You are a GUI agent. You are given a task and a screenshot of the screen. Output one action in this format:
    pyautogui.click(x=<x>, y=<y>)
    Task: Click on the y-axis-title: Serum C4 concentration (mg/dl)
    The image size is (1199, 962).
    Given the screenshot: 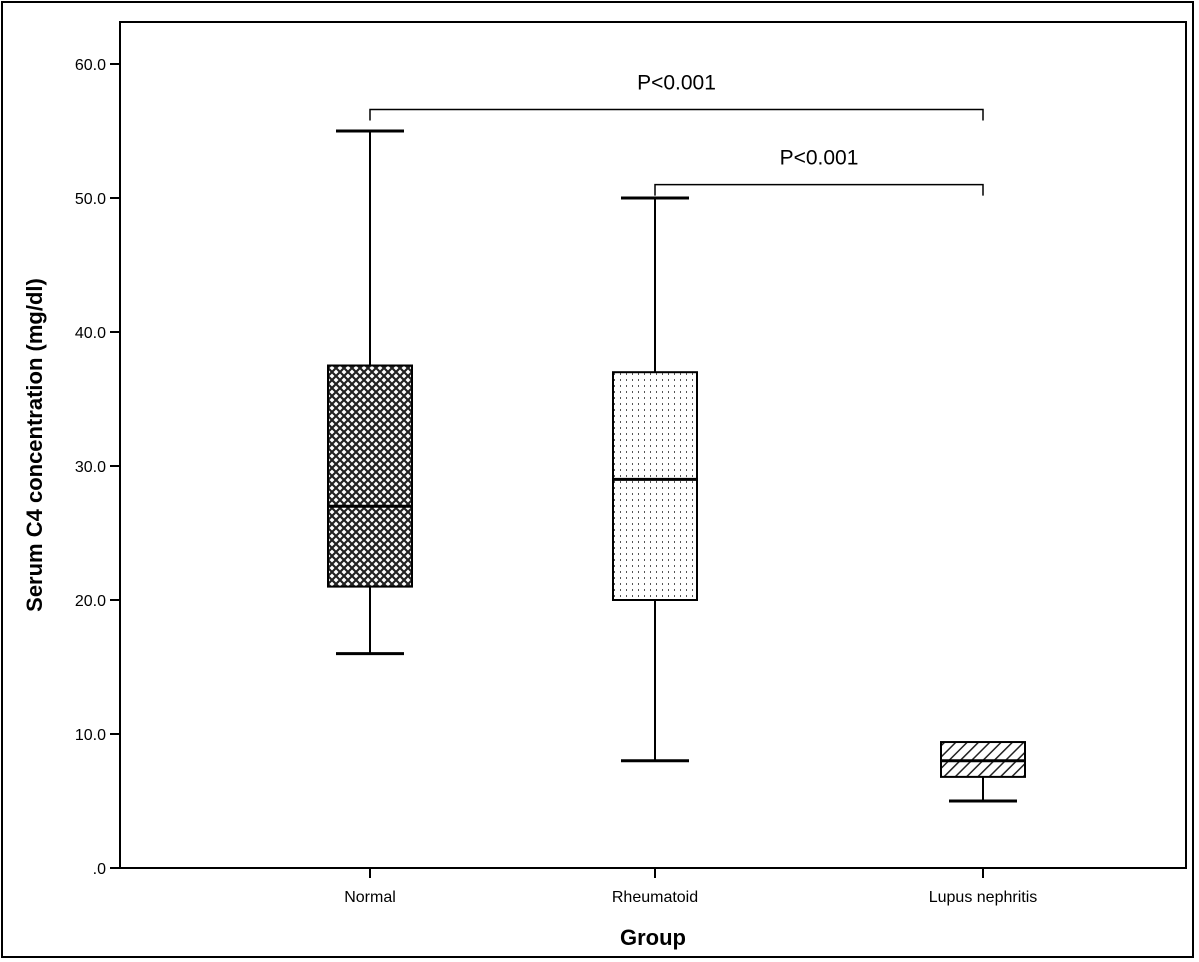 What is the action you would take?
    pyautogui.click(x=34, y=445)
    